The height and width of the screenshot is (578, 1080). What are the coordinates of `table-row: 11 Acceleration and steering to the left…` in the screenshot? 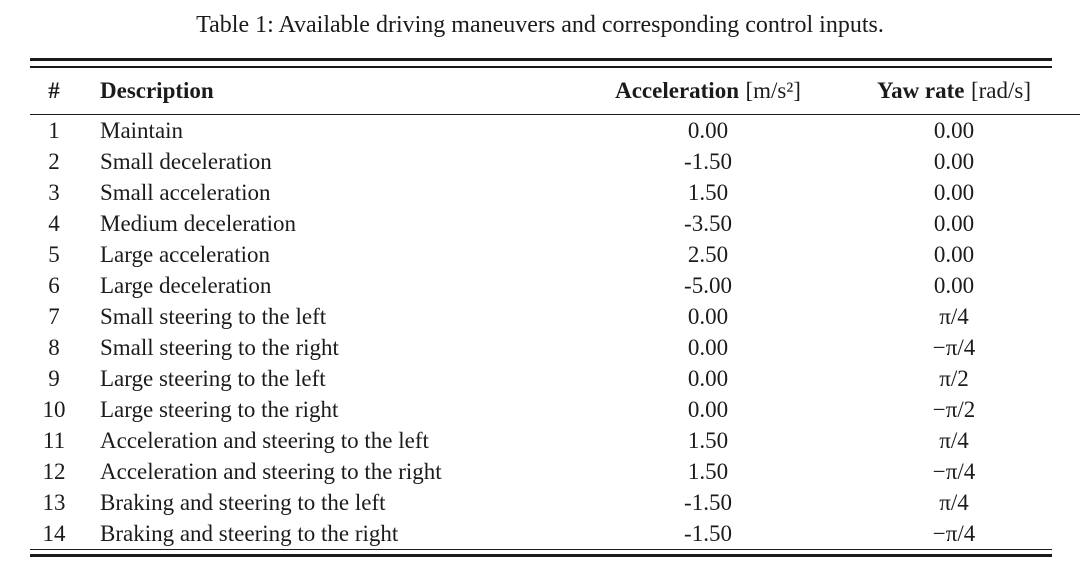 It's located at (555, 440).